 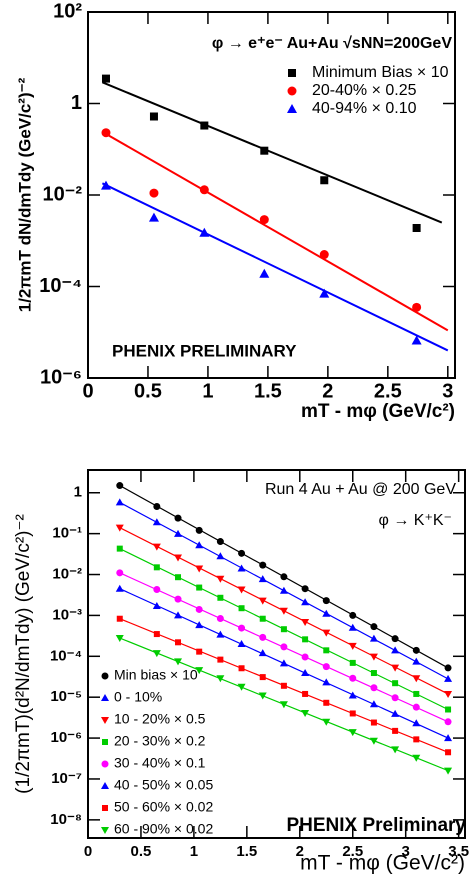 What do you see at coordinates (160, 719) in the screenshot?
I see `legend-label: 10 - 20% × 0.5` at bounding box center [160, 719].